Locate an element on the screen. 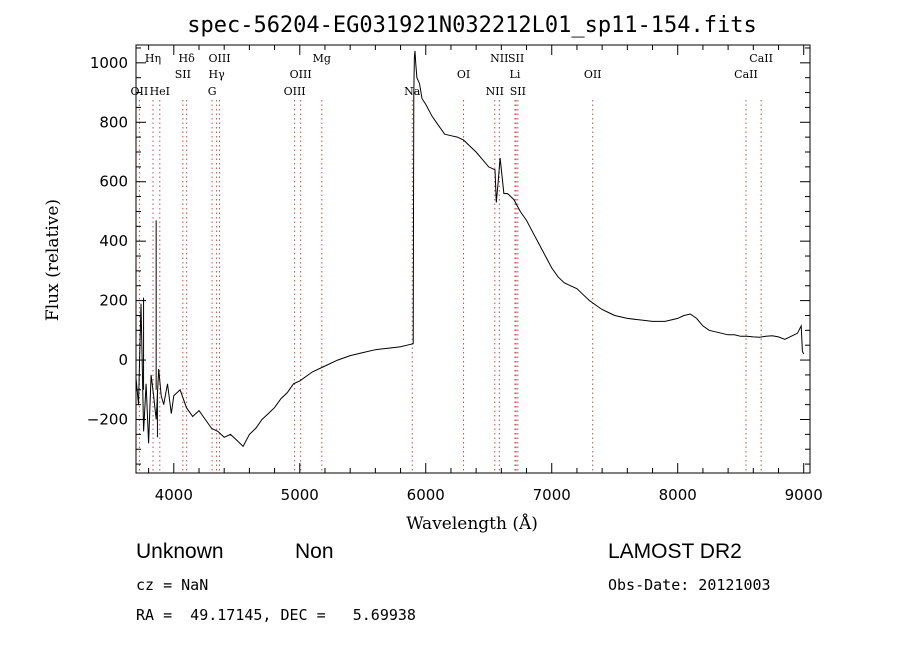 Image resolution: width=900 pixels, height=650 pixels. y-tick-label: 1000 is located at coordinates (109, 63).